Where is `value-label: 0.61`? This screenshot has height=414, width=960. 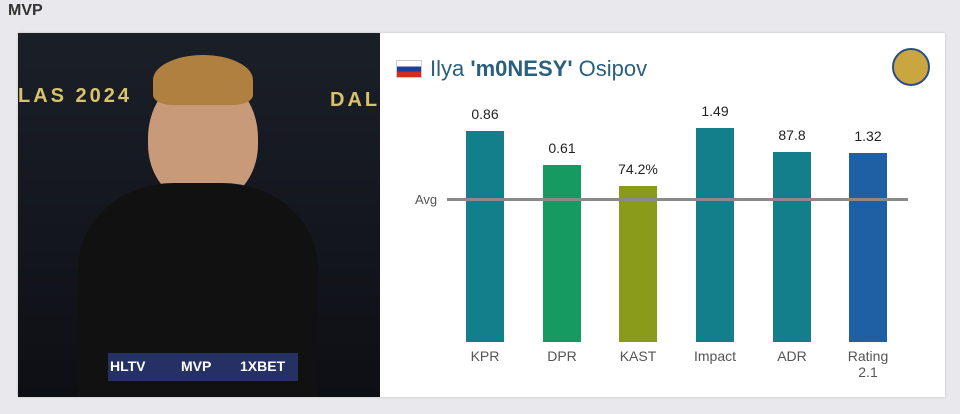 value-label: 0.61 is located at coordinates (562, 148).